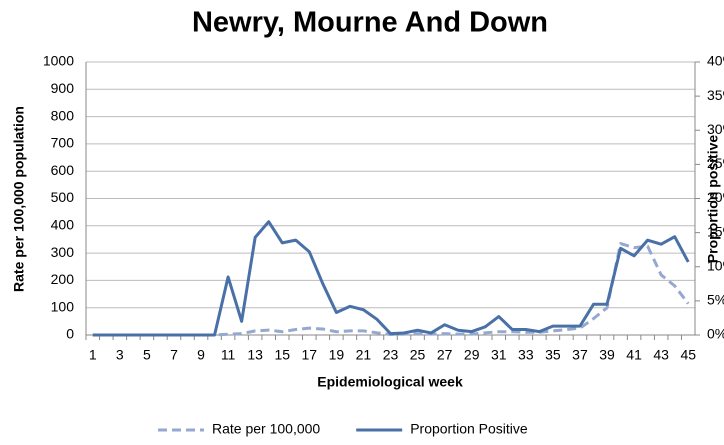 This screenshot has width=724, height=445. What do you see at coordinates (63, 279) in the screenshot?
I see `y-tick-label: 200` at bounding box center [63, 279].